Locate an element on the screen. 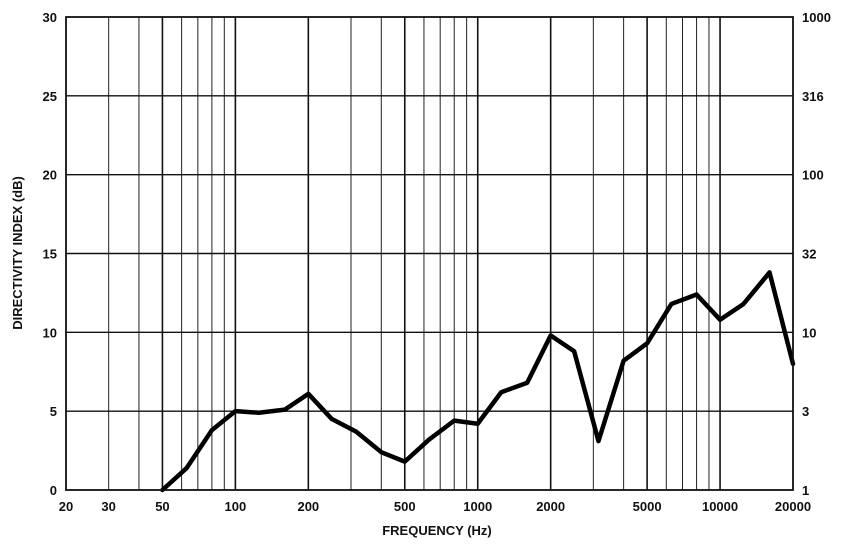 Image resolution: width=841 pixels, height=544 pixels. y2-tick-label: 316 is located at coordinates (813, 96).